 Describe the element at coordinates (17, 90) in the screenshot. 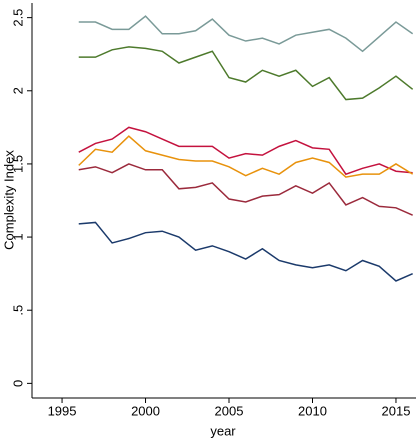

I see `y-tick-label: 2` at that location.